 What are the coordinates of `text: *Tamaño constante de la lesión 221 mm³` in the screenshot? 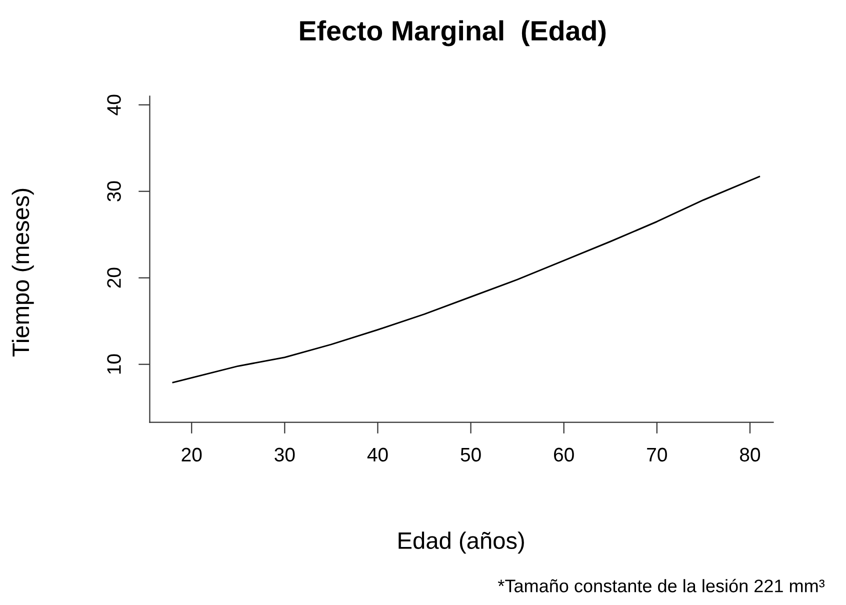 It's located at (661, 585).